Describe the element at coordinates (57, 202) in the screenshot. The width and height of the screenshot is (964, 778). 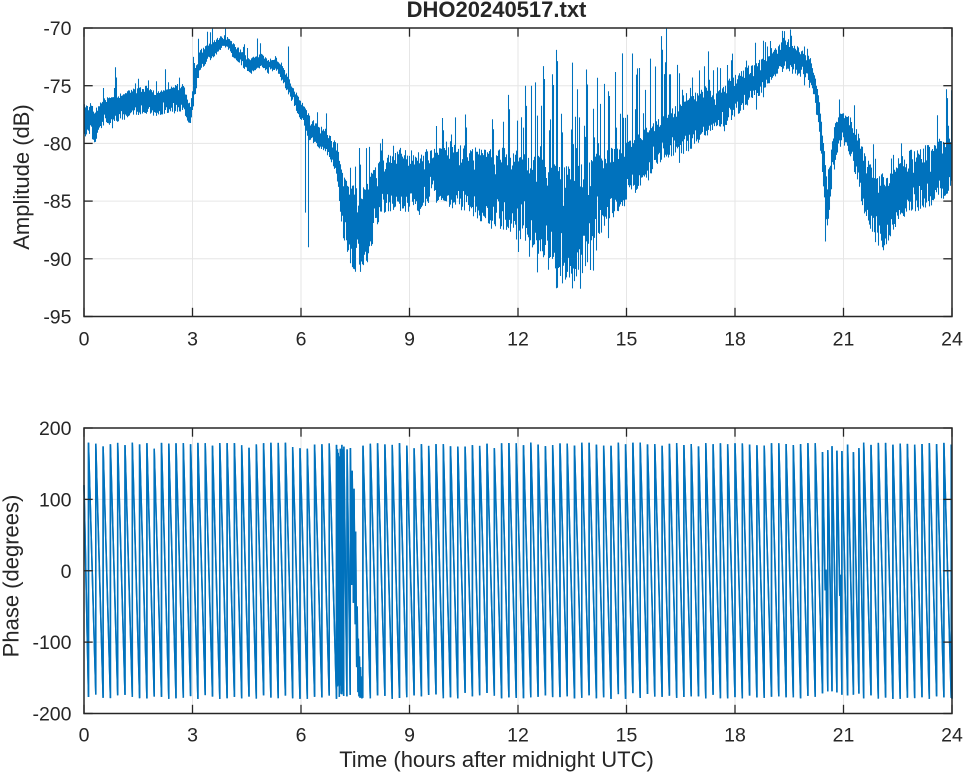
I see `svg-text: -85` at that location.